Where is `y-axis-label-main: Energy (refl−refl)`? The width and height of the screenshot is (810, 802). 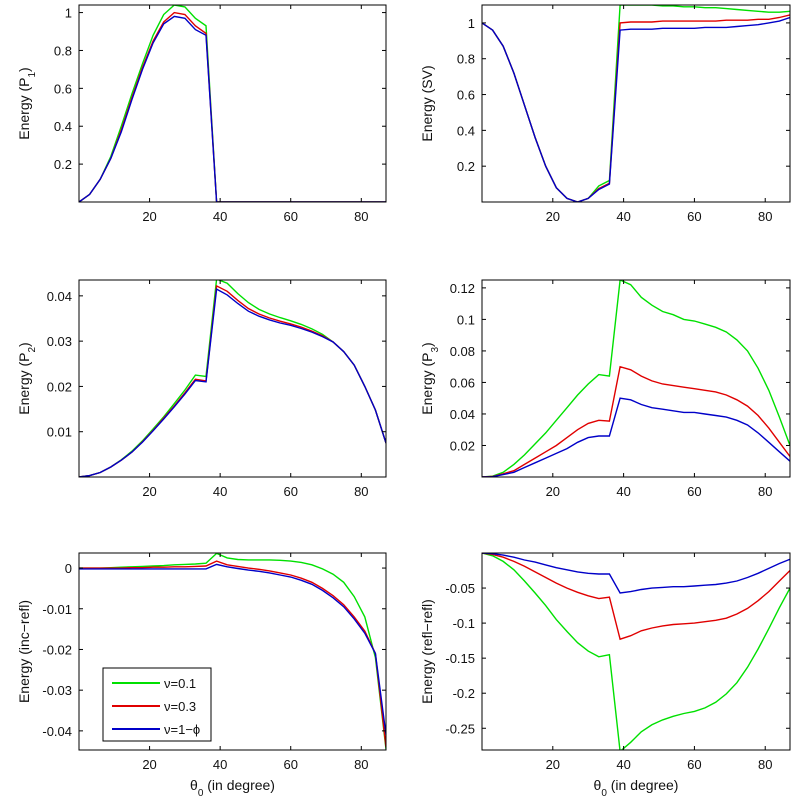
y-axis-label-main: Energy (refl−refl) is located at coordinates (427, 651).